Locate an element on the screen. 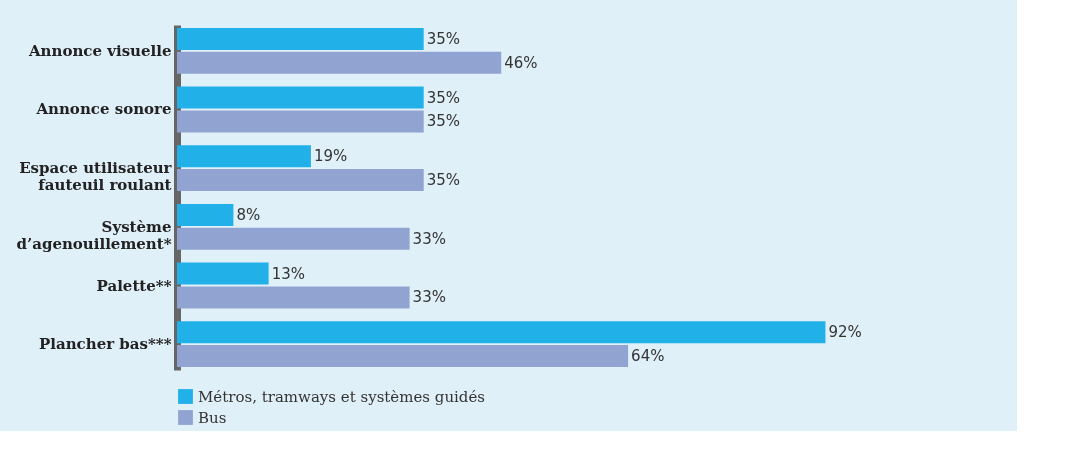 The height and width of the screenshot is (475, 1091). y-tick-label: Annonce visuelle is located at coordinates (99, 50).